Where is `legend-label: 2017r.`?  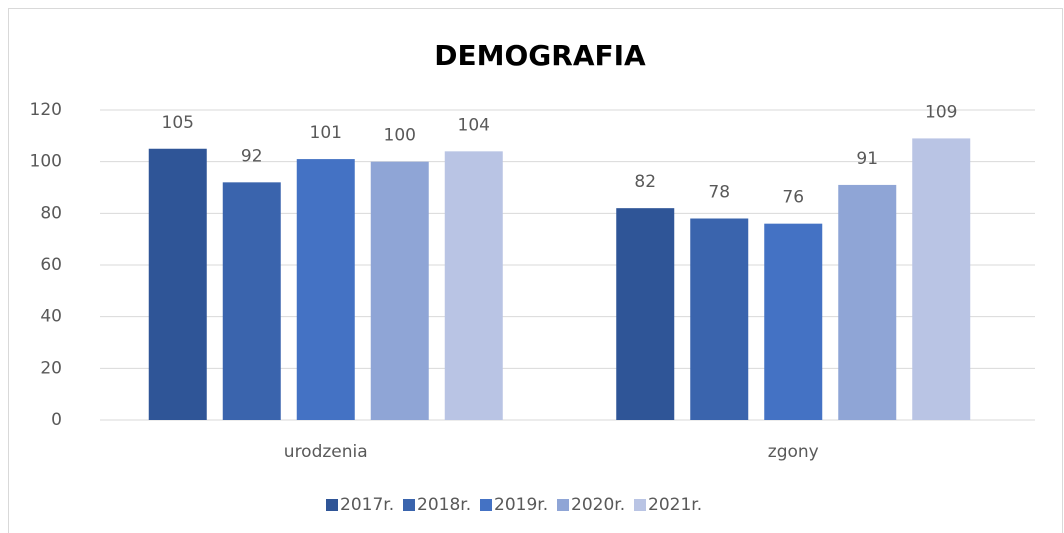 legend-label: 2017r. is located at coordinates (367, 505).